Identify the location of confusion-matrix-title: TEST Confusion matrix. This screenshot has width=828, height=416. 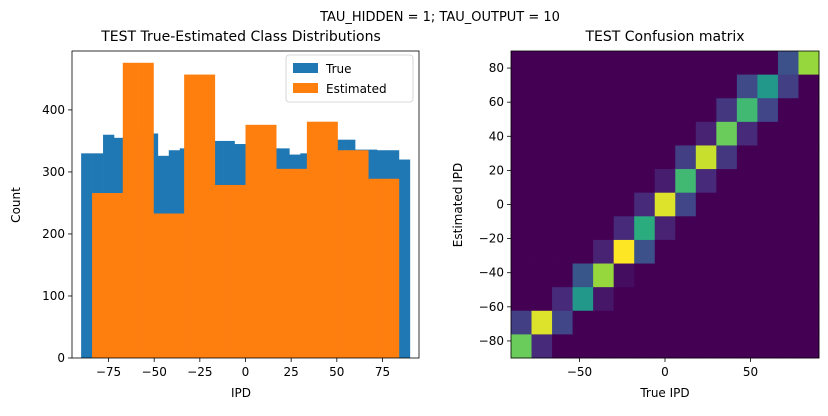
(664, 37).